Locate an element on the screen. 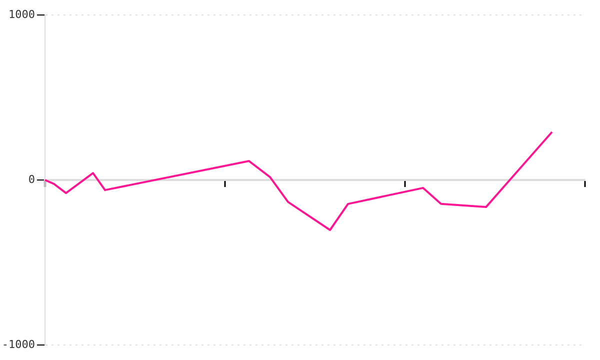 The image size is (600, 360). y-tick-label: 1000 is located at coordinates (21, 14).